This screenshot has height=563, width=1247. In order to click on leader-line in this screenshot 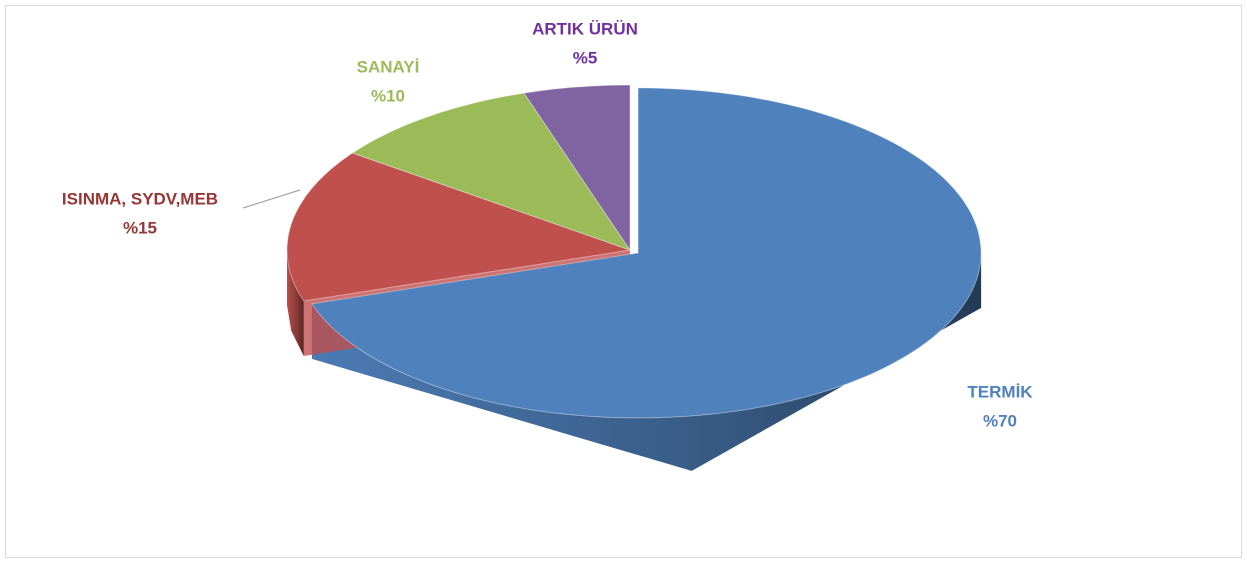, I will do `click(271, 199)`.